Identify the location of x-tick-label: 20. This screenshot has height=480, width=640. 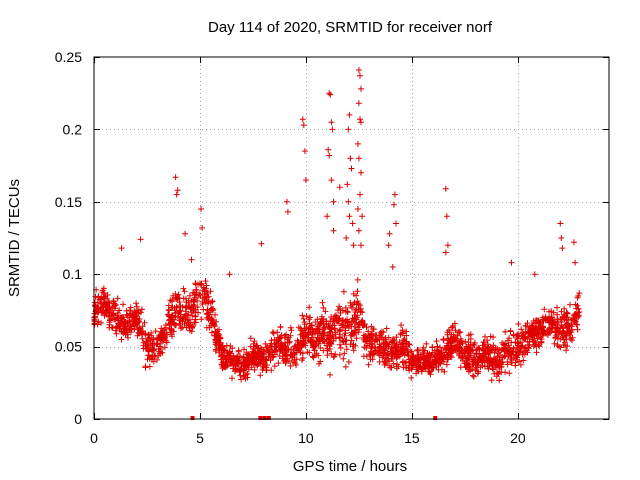
(518, 438).